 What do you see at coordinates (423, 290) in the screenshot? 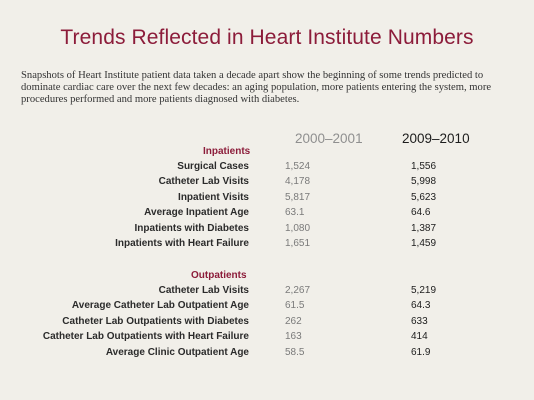
I see `value-2009-2010: 5,219` at bounding box center [423, 290].